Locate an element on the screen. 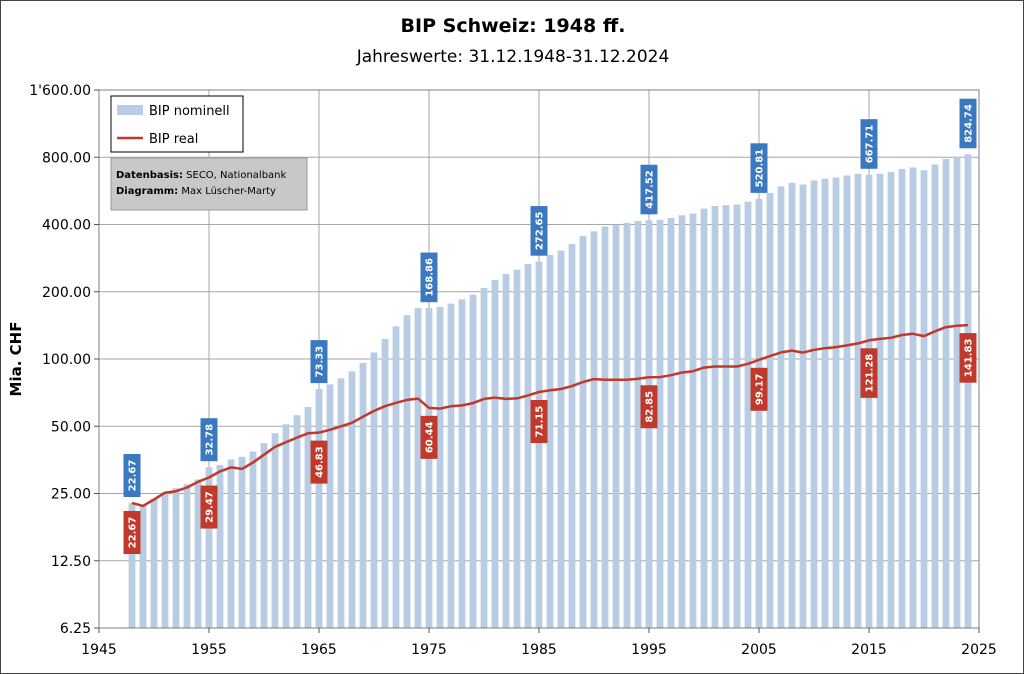 The image size is (1024, 674). x-tick-label: 1995 is located at coordinates (649, 650).